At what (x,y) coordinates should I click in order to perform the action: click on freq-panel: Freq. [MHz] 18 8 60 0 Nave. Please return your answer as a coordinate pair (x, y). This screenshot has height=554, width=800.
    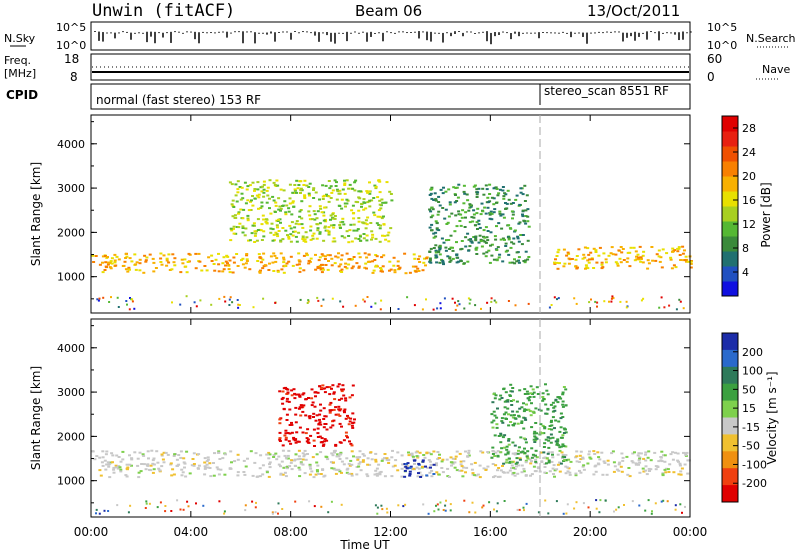
    Looking at the image, I should click on (397, 68).